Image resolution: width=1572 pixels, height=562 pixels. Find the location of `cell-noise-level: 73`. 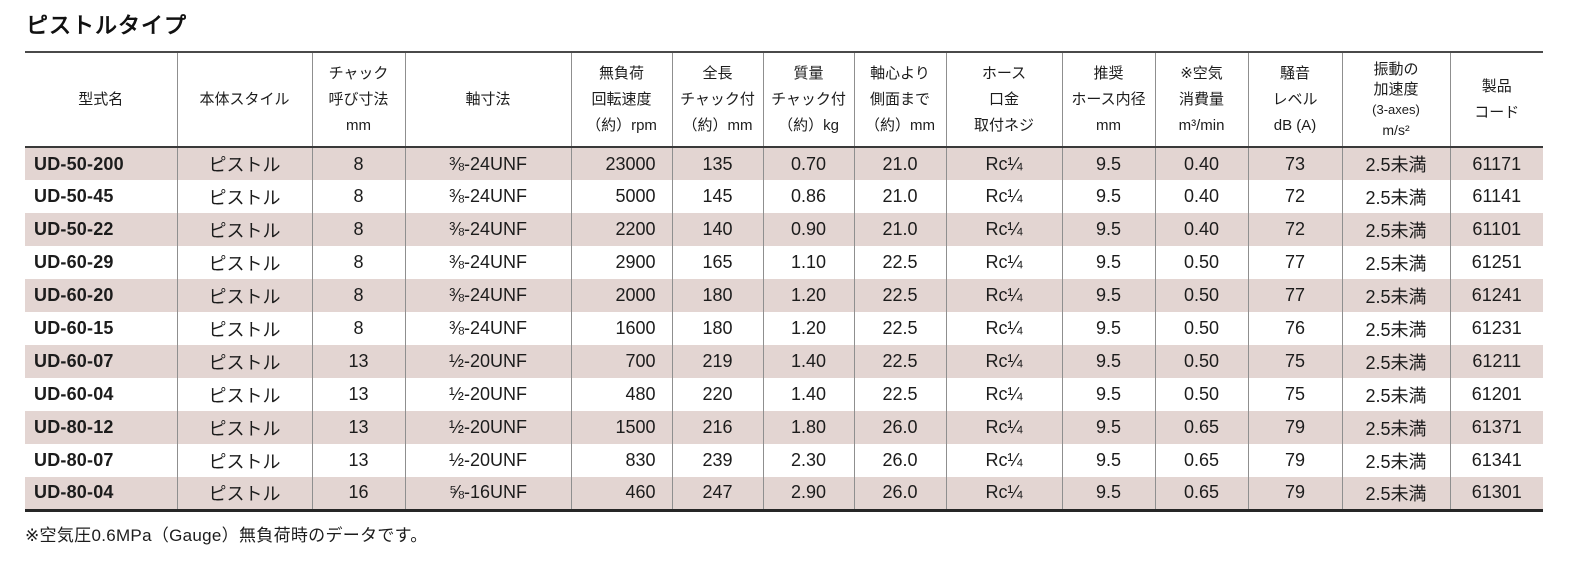

cell-noise-level: 73 is located at coordinates (1294, 163).